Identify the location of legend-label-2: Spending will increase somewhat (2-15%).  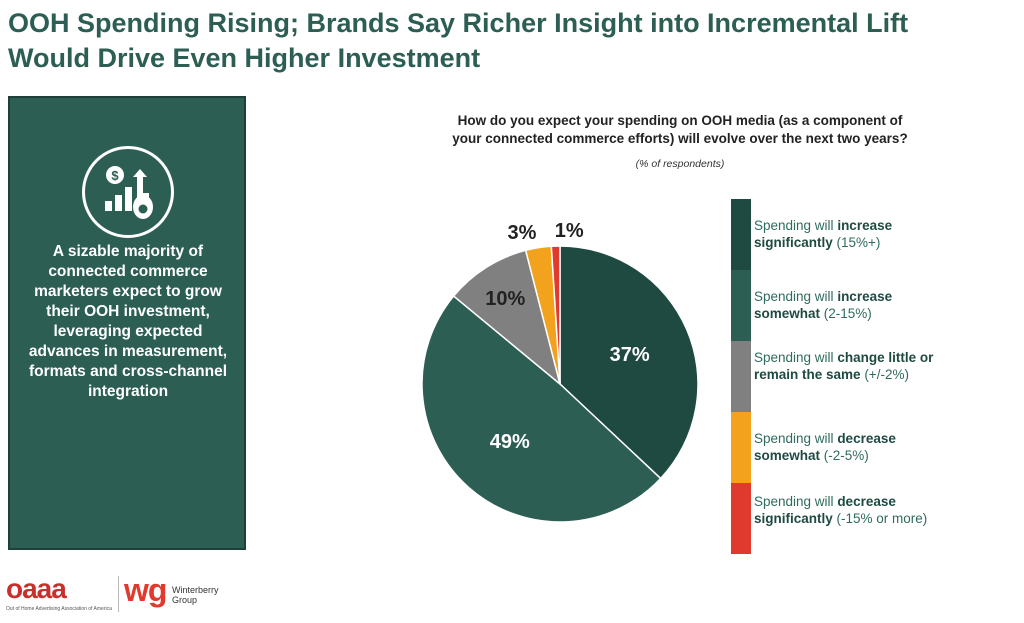
(823, 305).